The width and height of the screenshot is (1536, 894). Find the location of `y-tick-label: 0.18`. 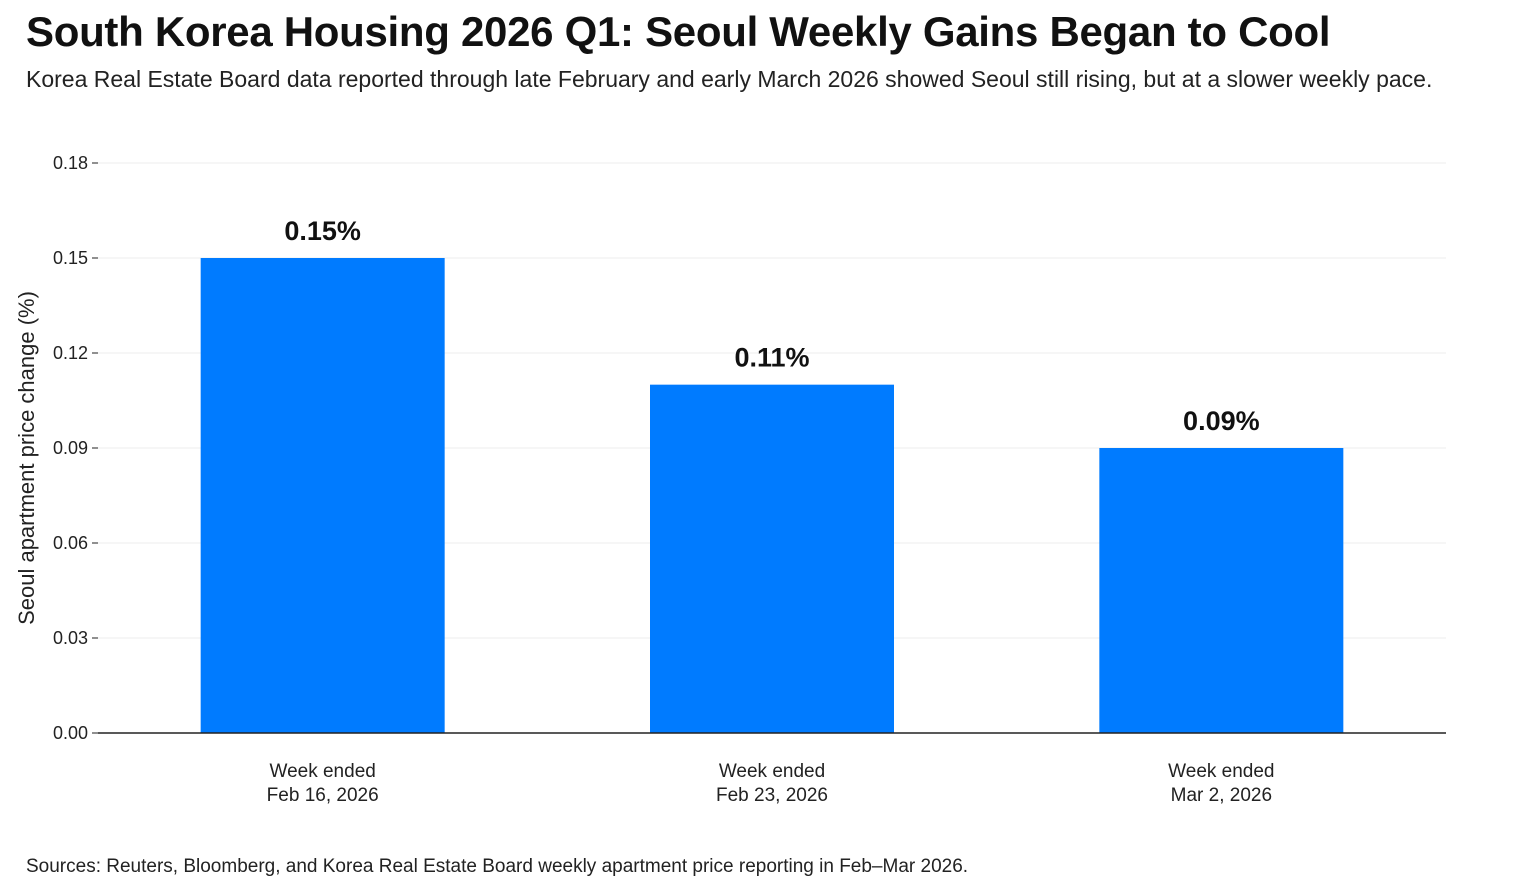

y-tick-label: 0.18 is located at coordinates (70, 163).